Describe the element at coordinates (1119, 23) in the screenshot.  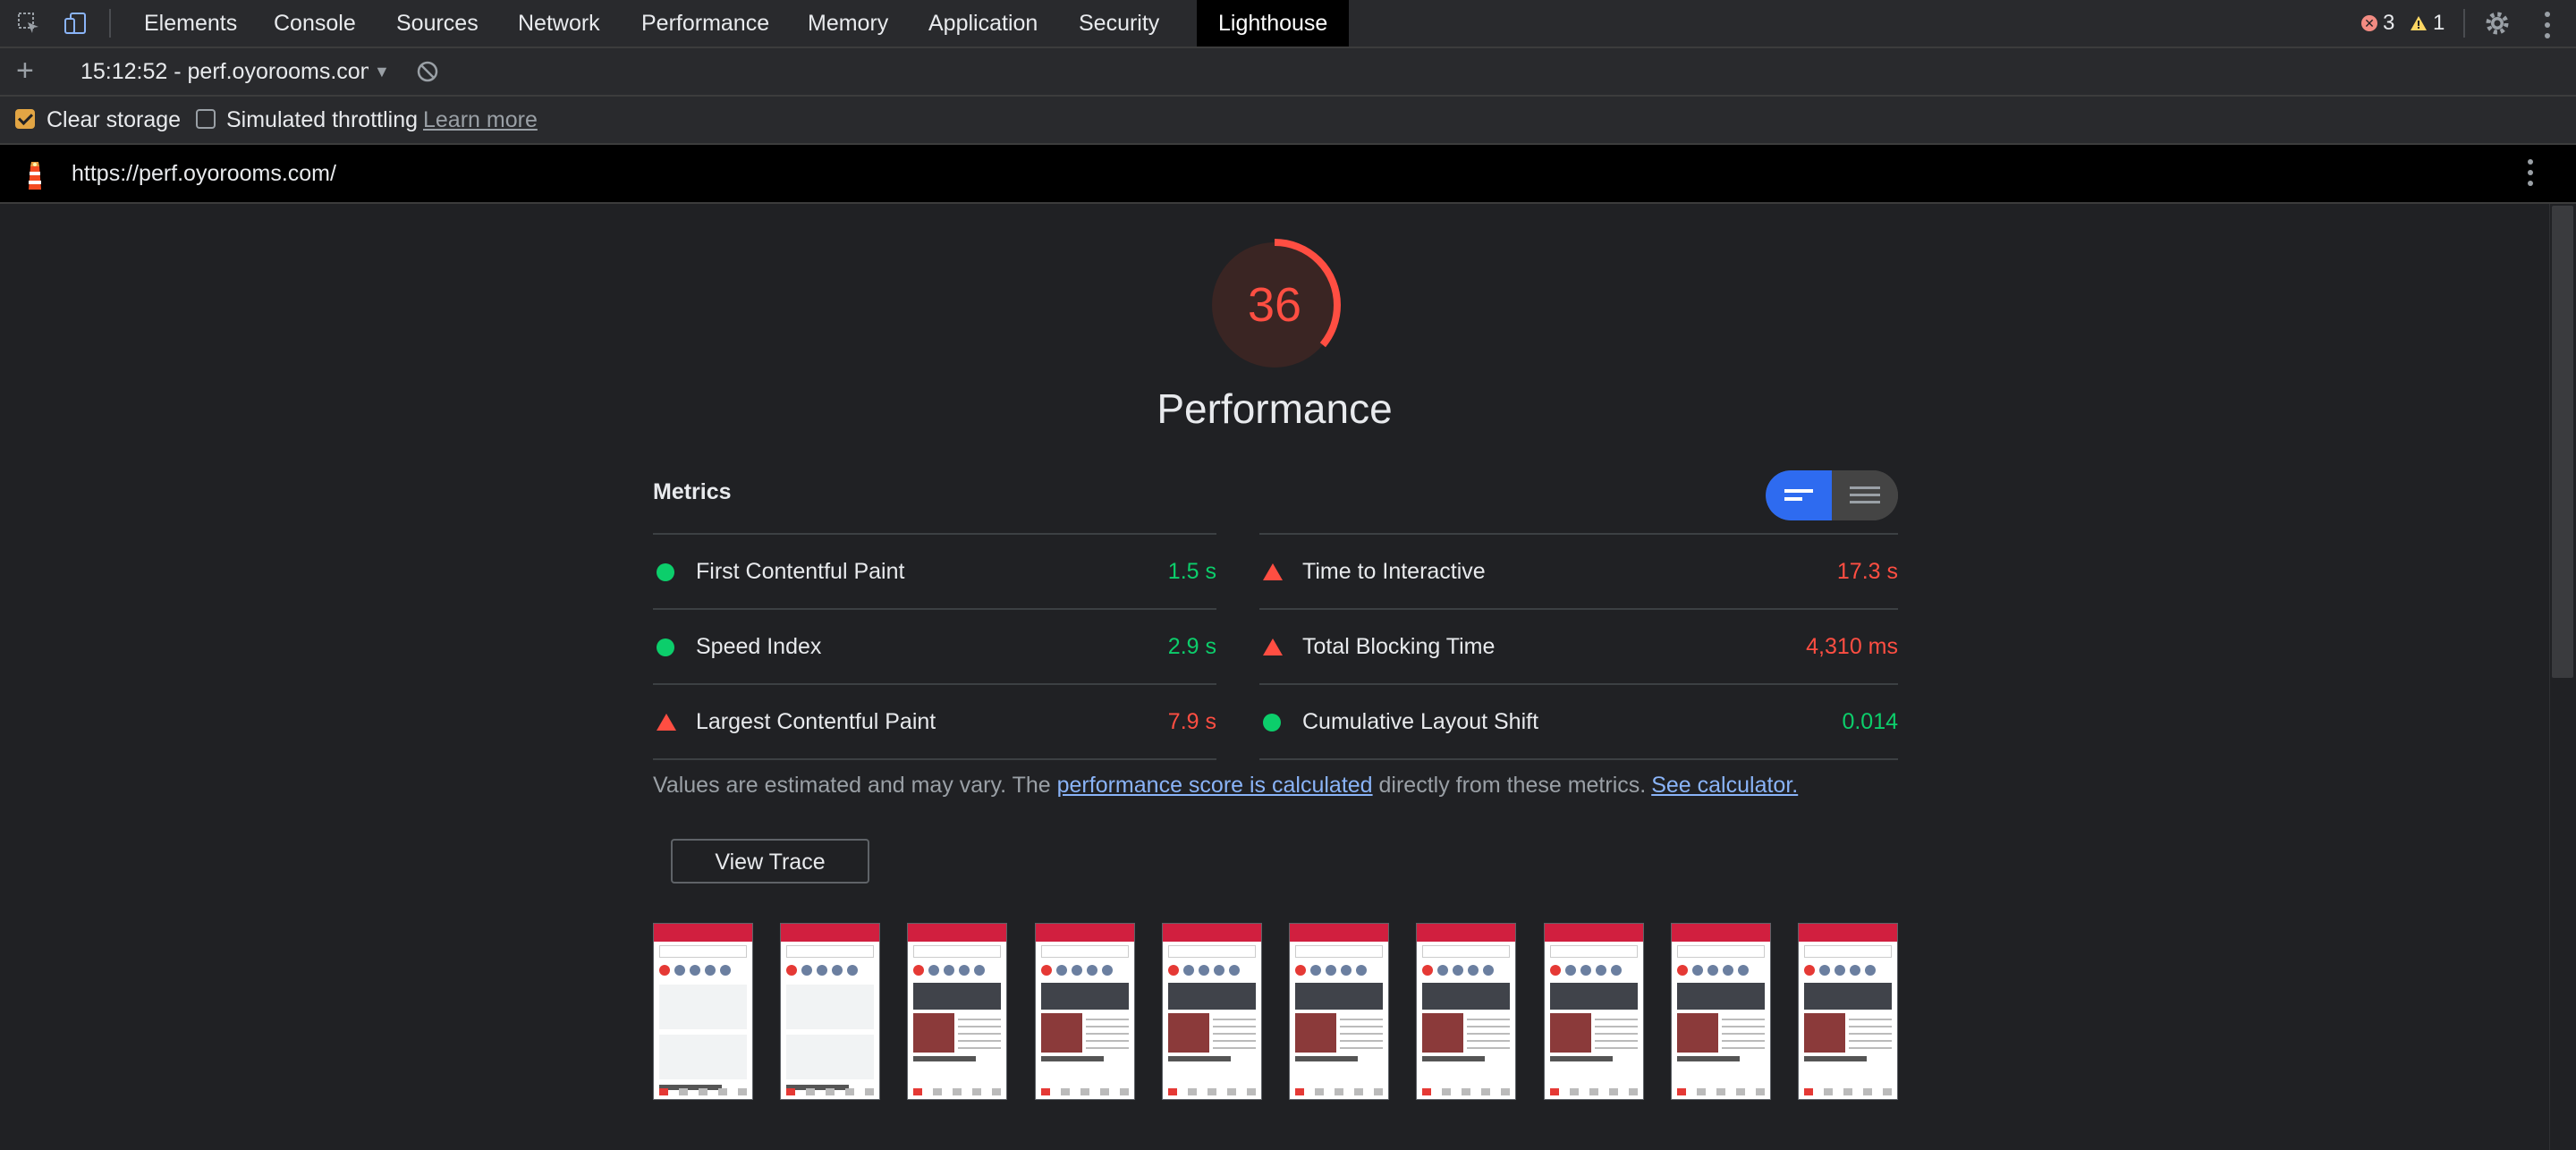
I see `tab-security: Security` at that location.